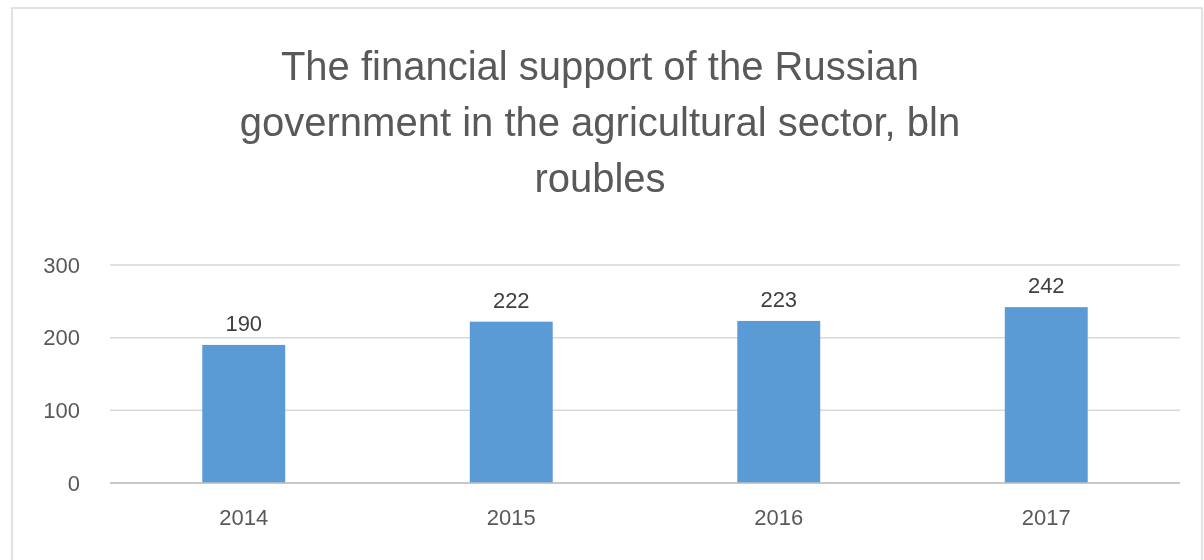 The height and width of the screenshot is (560, 1204). What do you see at coordinates (779, 517) in the screenshot?
I see `x-tick-label: 2016` at bounding box center [779, 517].